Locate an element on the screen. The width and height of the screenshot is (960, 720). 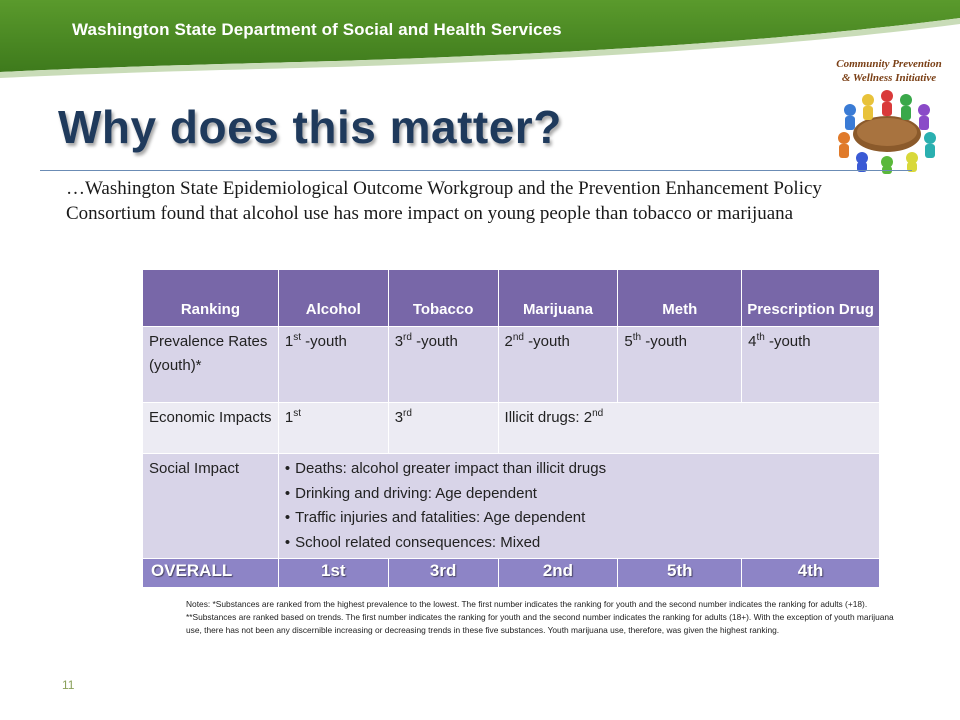
cell-overall-tobacco: 3rd is located at coordinates (443, 573).